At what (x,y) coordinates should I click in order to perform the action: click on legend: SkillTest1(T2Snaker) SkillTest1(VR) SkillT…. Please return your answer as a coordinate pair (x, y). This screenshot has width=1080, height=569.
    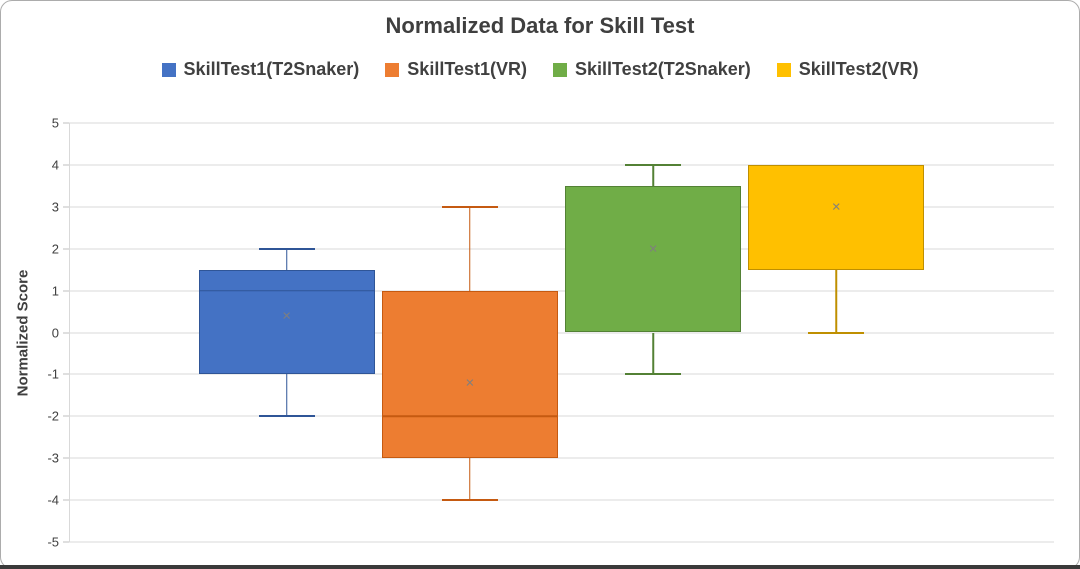
    Looking at the image, I should click on (540, 69).